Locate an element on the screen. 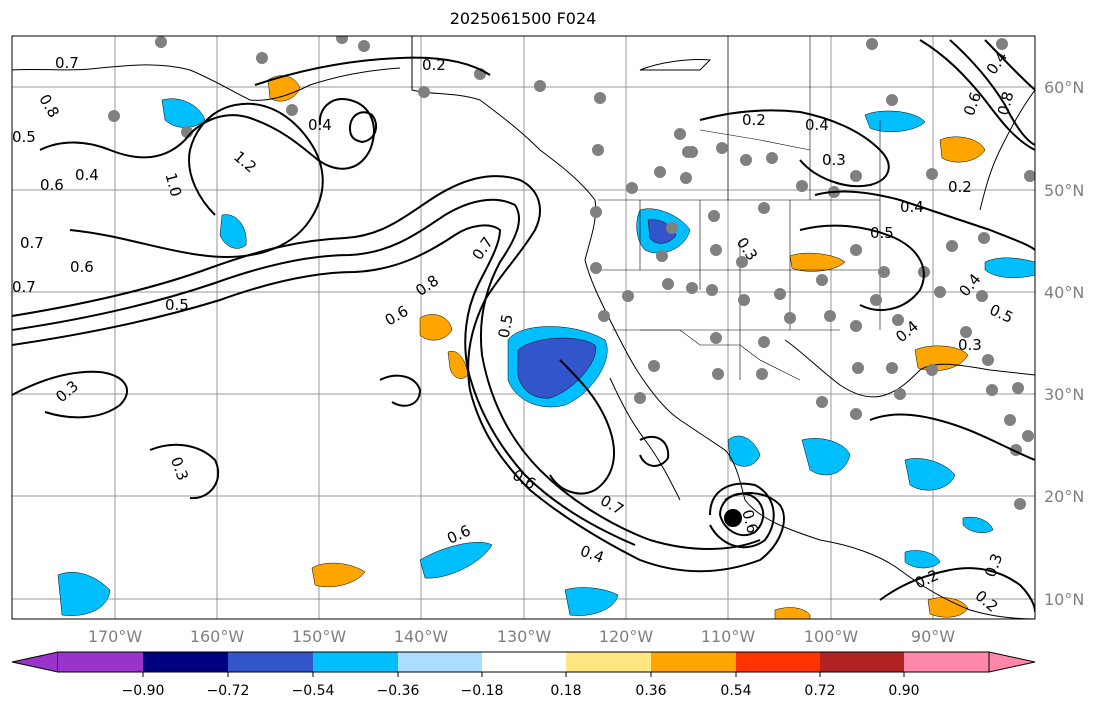 This screenshot has width=1105, height=712. lon-label: 140°W is located at coordinates (421, 636).